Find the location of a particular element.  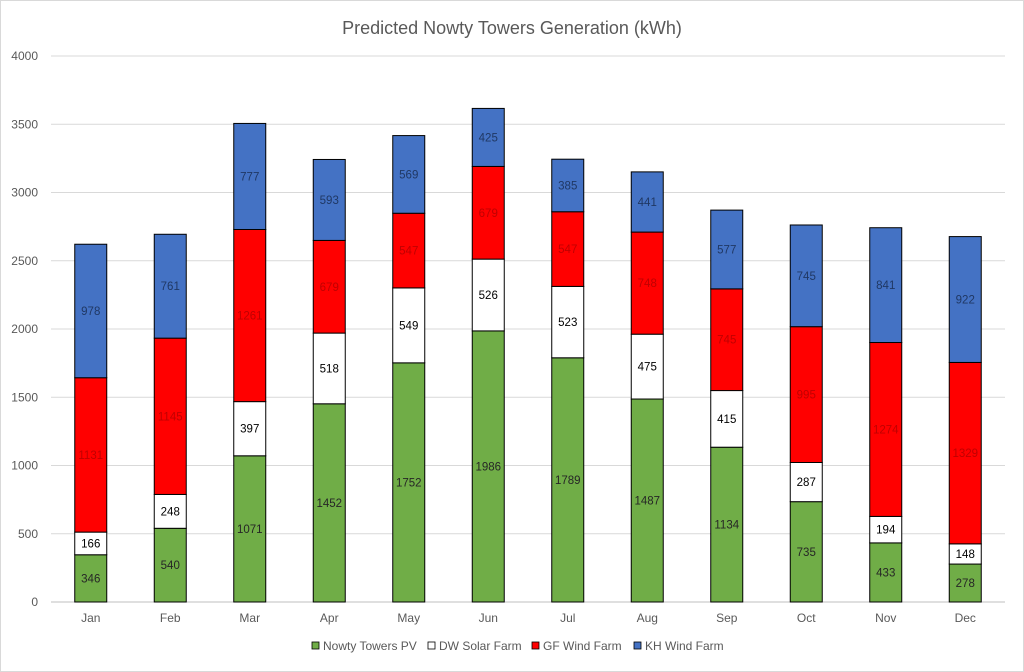

data-label: 287 is located at coordinates (806, 483).